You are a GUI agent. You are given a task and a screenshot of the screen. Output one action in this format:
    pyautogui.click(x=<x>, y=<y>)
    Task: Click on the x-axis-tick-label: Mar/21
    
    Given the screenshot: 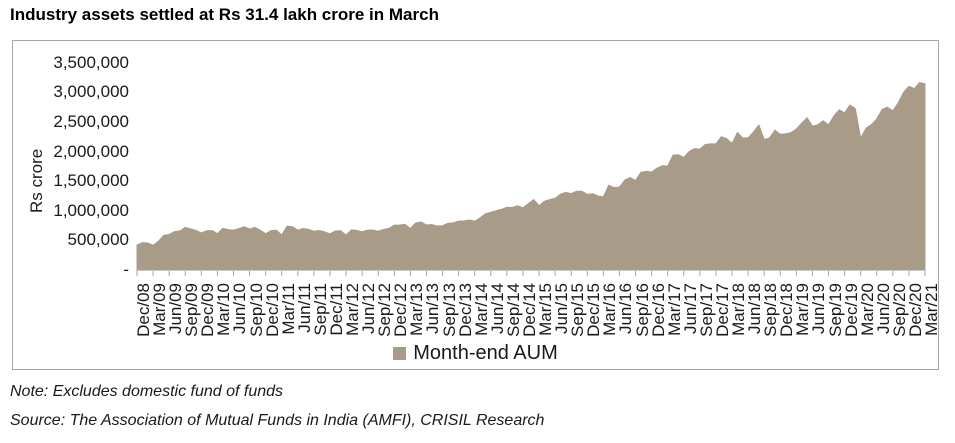 What is the action you would take?
    pyautogui.click(x=931, y=309)
    